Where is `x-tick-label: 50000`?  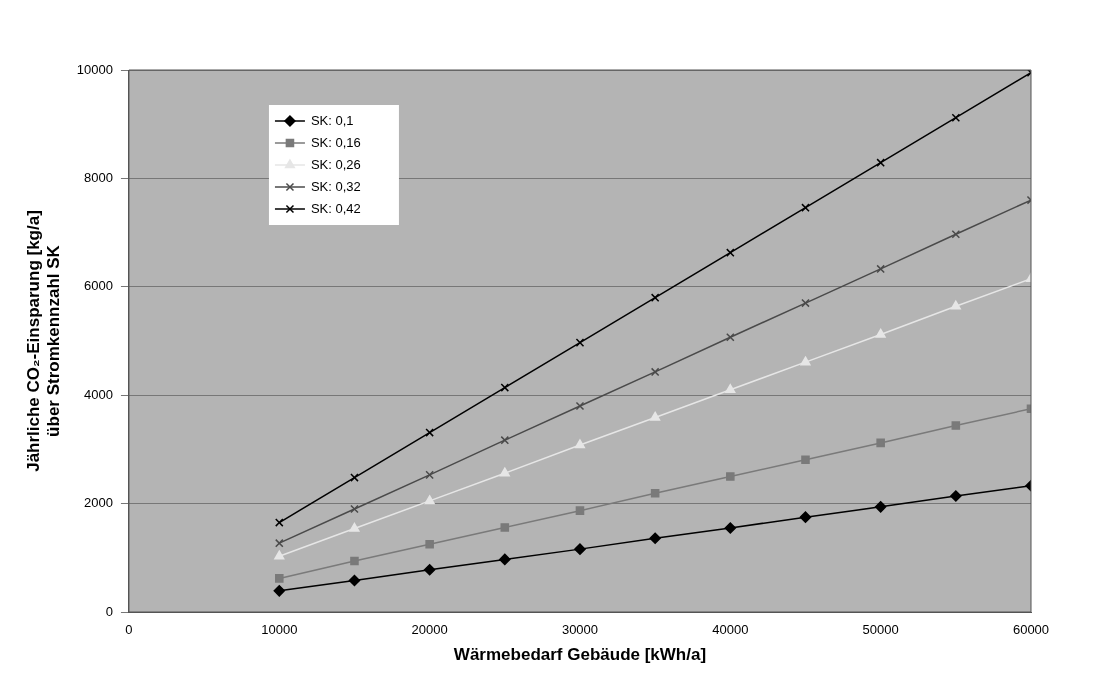
x-tick-label: 50000 is located at coordinates (880, 630).